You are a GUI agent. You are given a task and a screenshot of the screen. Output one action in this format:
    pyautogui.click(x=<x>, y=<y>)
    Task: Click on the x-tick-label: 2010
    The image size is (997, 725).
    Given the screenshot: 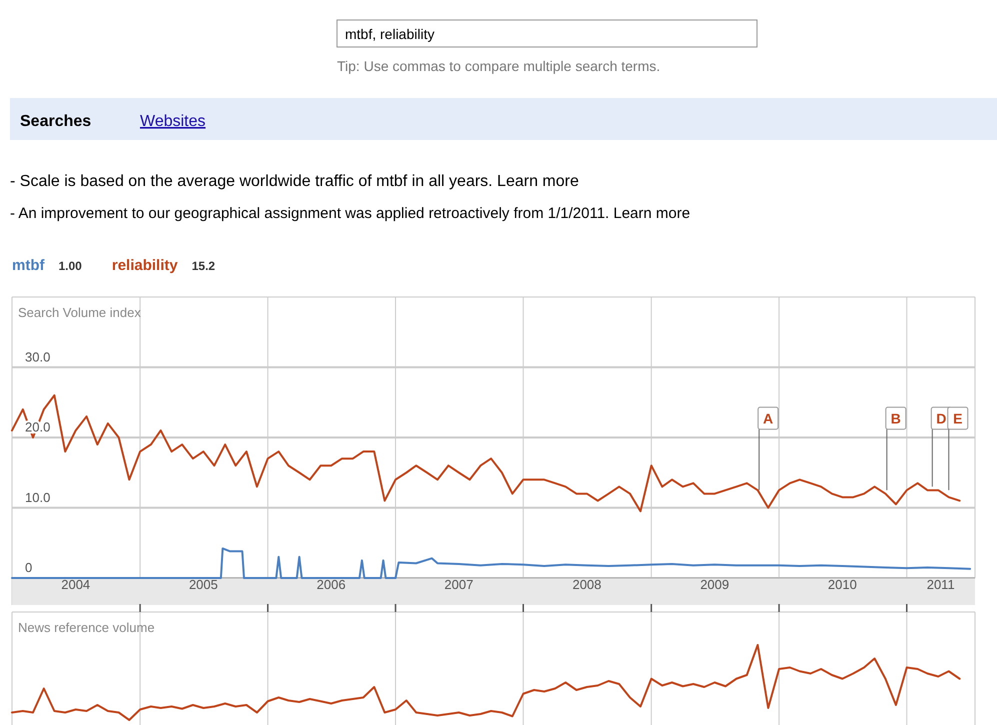 What is the action you would take?
    pyautogui.click(x=842, y=584)
    